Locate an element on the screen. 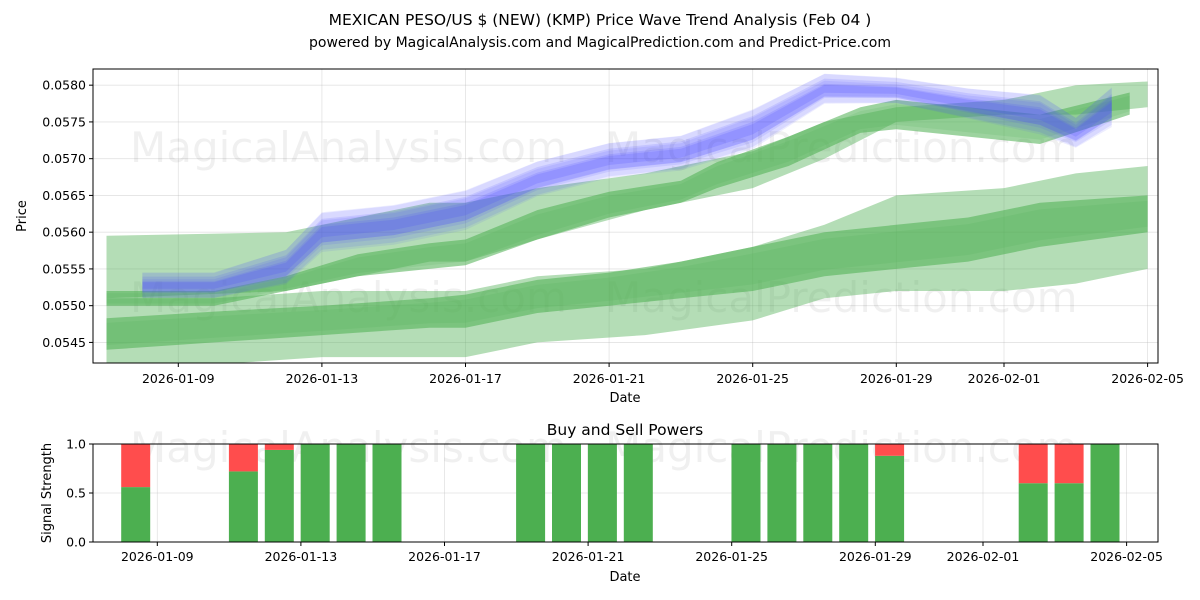 The height and width of the screenshot is (600, 1200). price-y-tick-label: 0.0575 is located at coordinates (64, 121).